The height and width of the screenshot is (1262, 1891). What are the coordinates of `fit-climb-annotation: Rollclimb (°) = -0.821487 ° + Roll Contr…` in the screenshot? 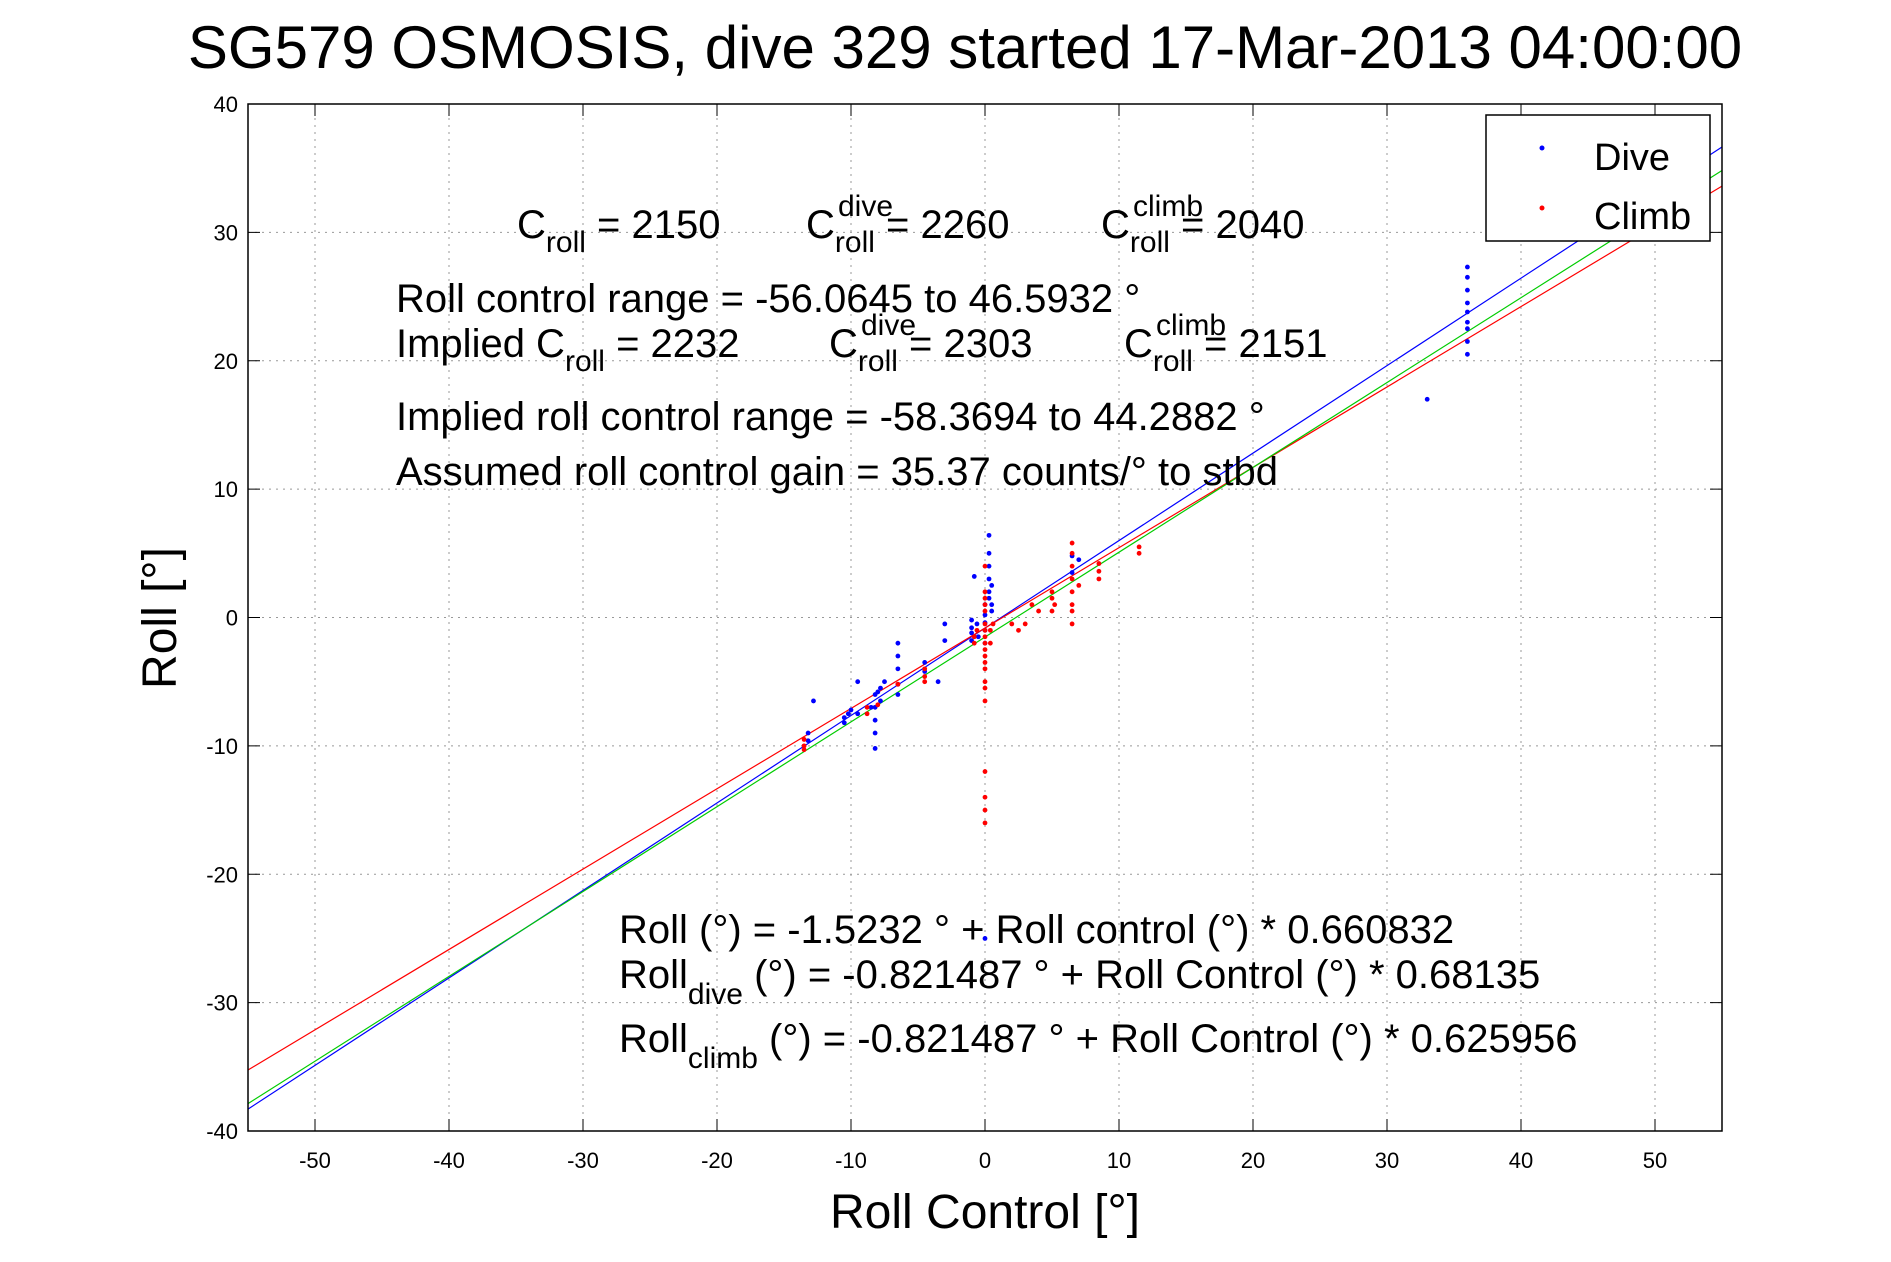 It's located at (1098, 1046).